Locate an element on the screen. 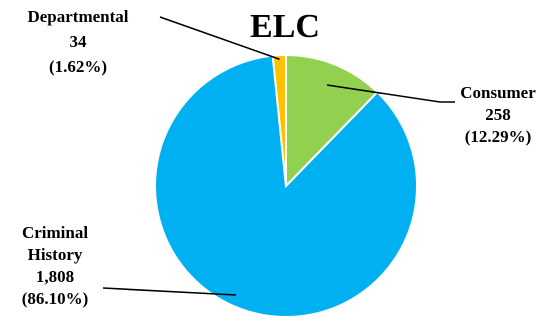  slice-consumer is located at coordinates (332, 121).